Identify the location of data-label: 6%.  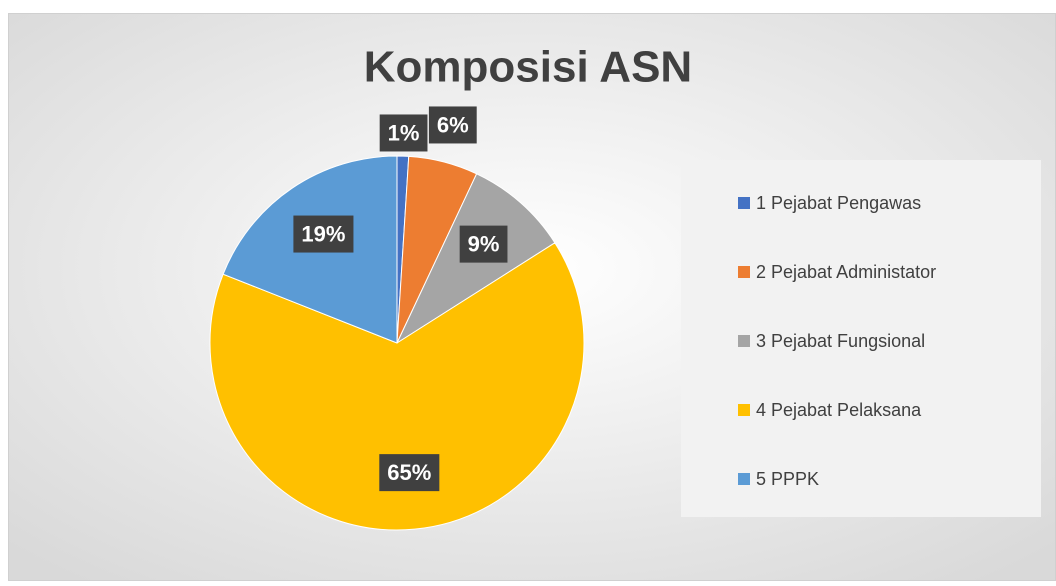
(453, 124).